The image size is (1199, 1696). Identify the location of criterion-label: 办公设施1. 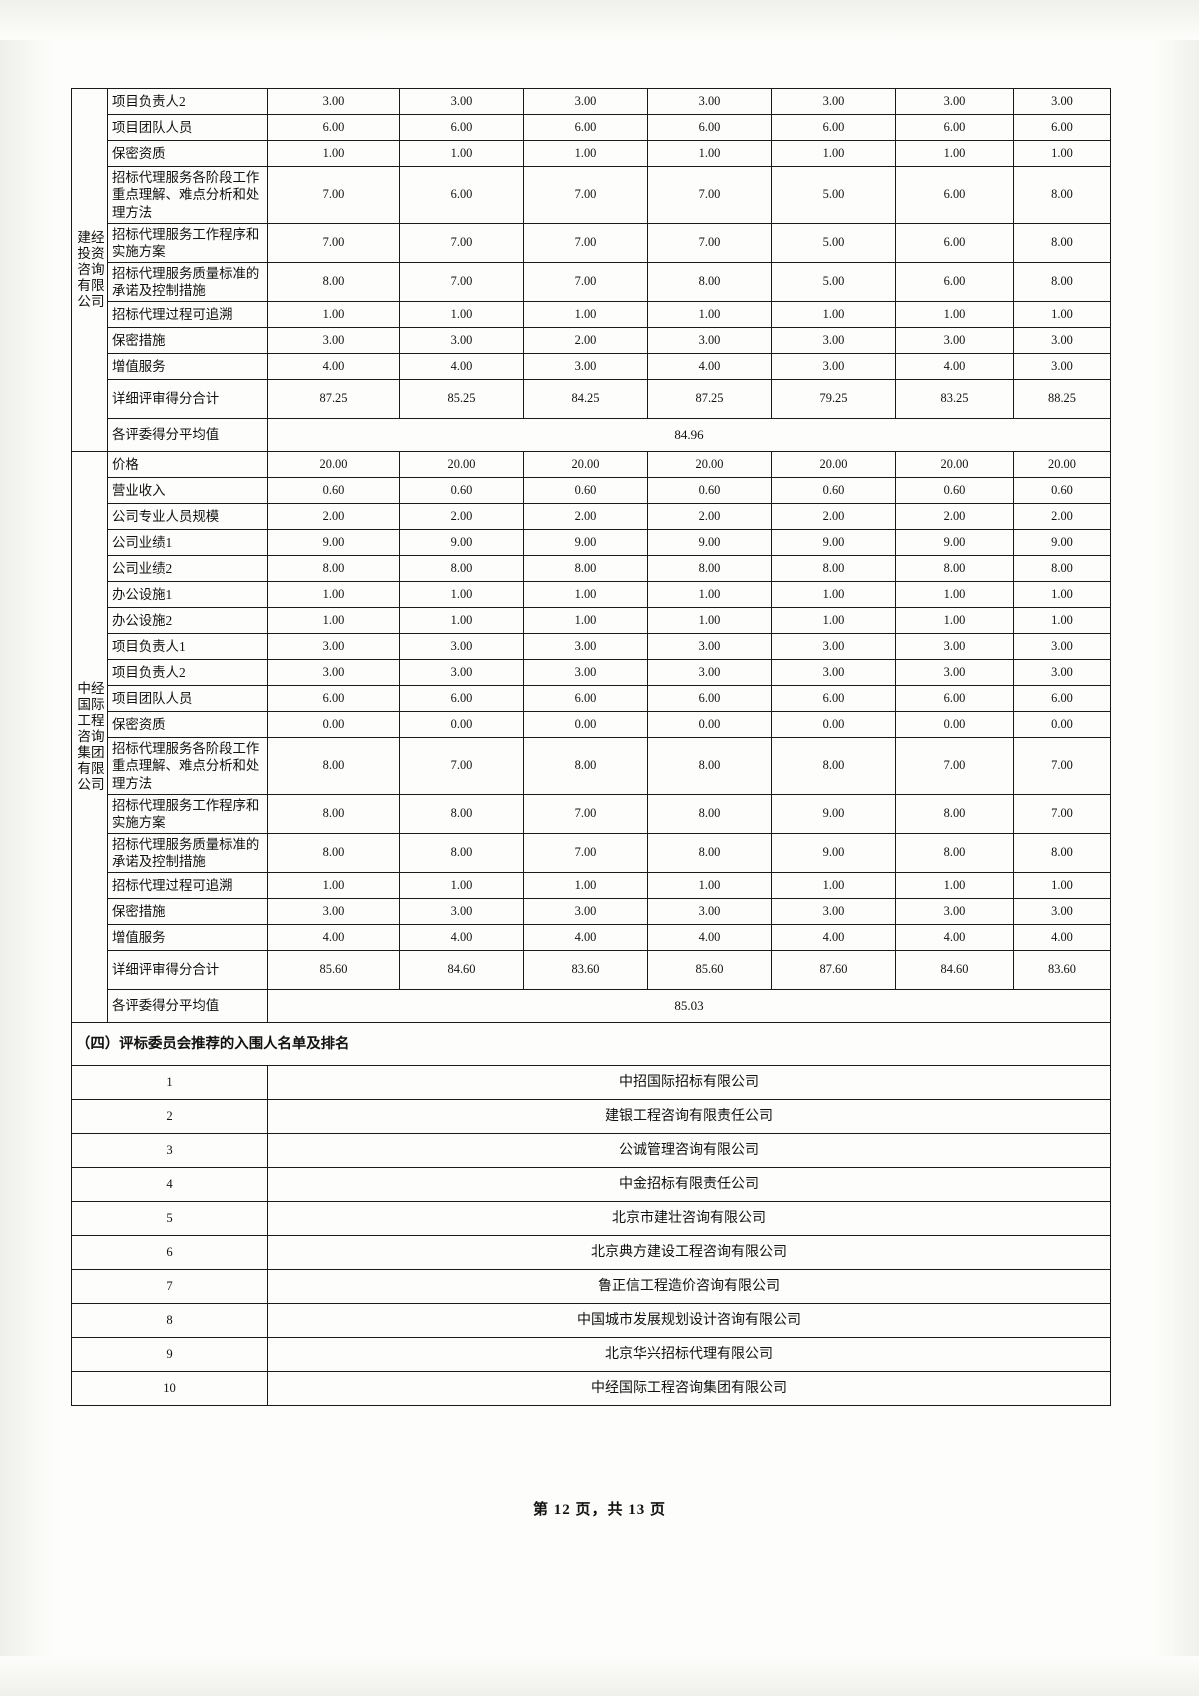
(187, 594).